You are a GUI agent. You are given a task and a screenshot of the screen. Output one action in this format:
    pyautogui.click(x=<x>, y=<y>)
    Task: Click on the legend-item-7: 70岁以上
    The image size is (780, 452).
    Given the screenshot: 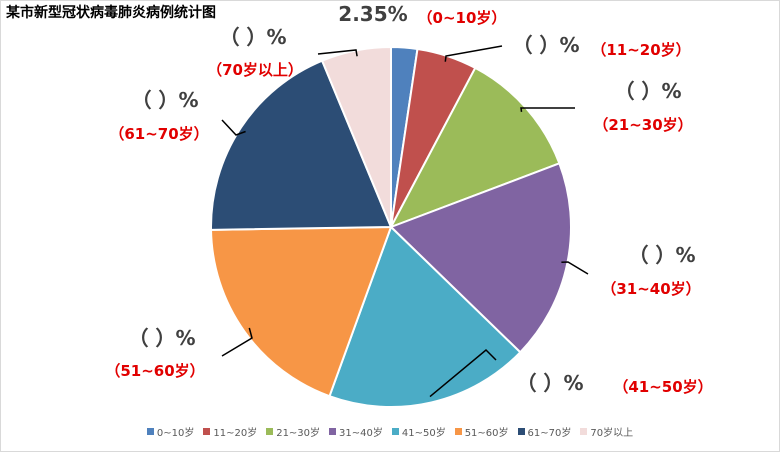 What is the action you would take?
    pyautogui.click(x=606, y=431)
    